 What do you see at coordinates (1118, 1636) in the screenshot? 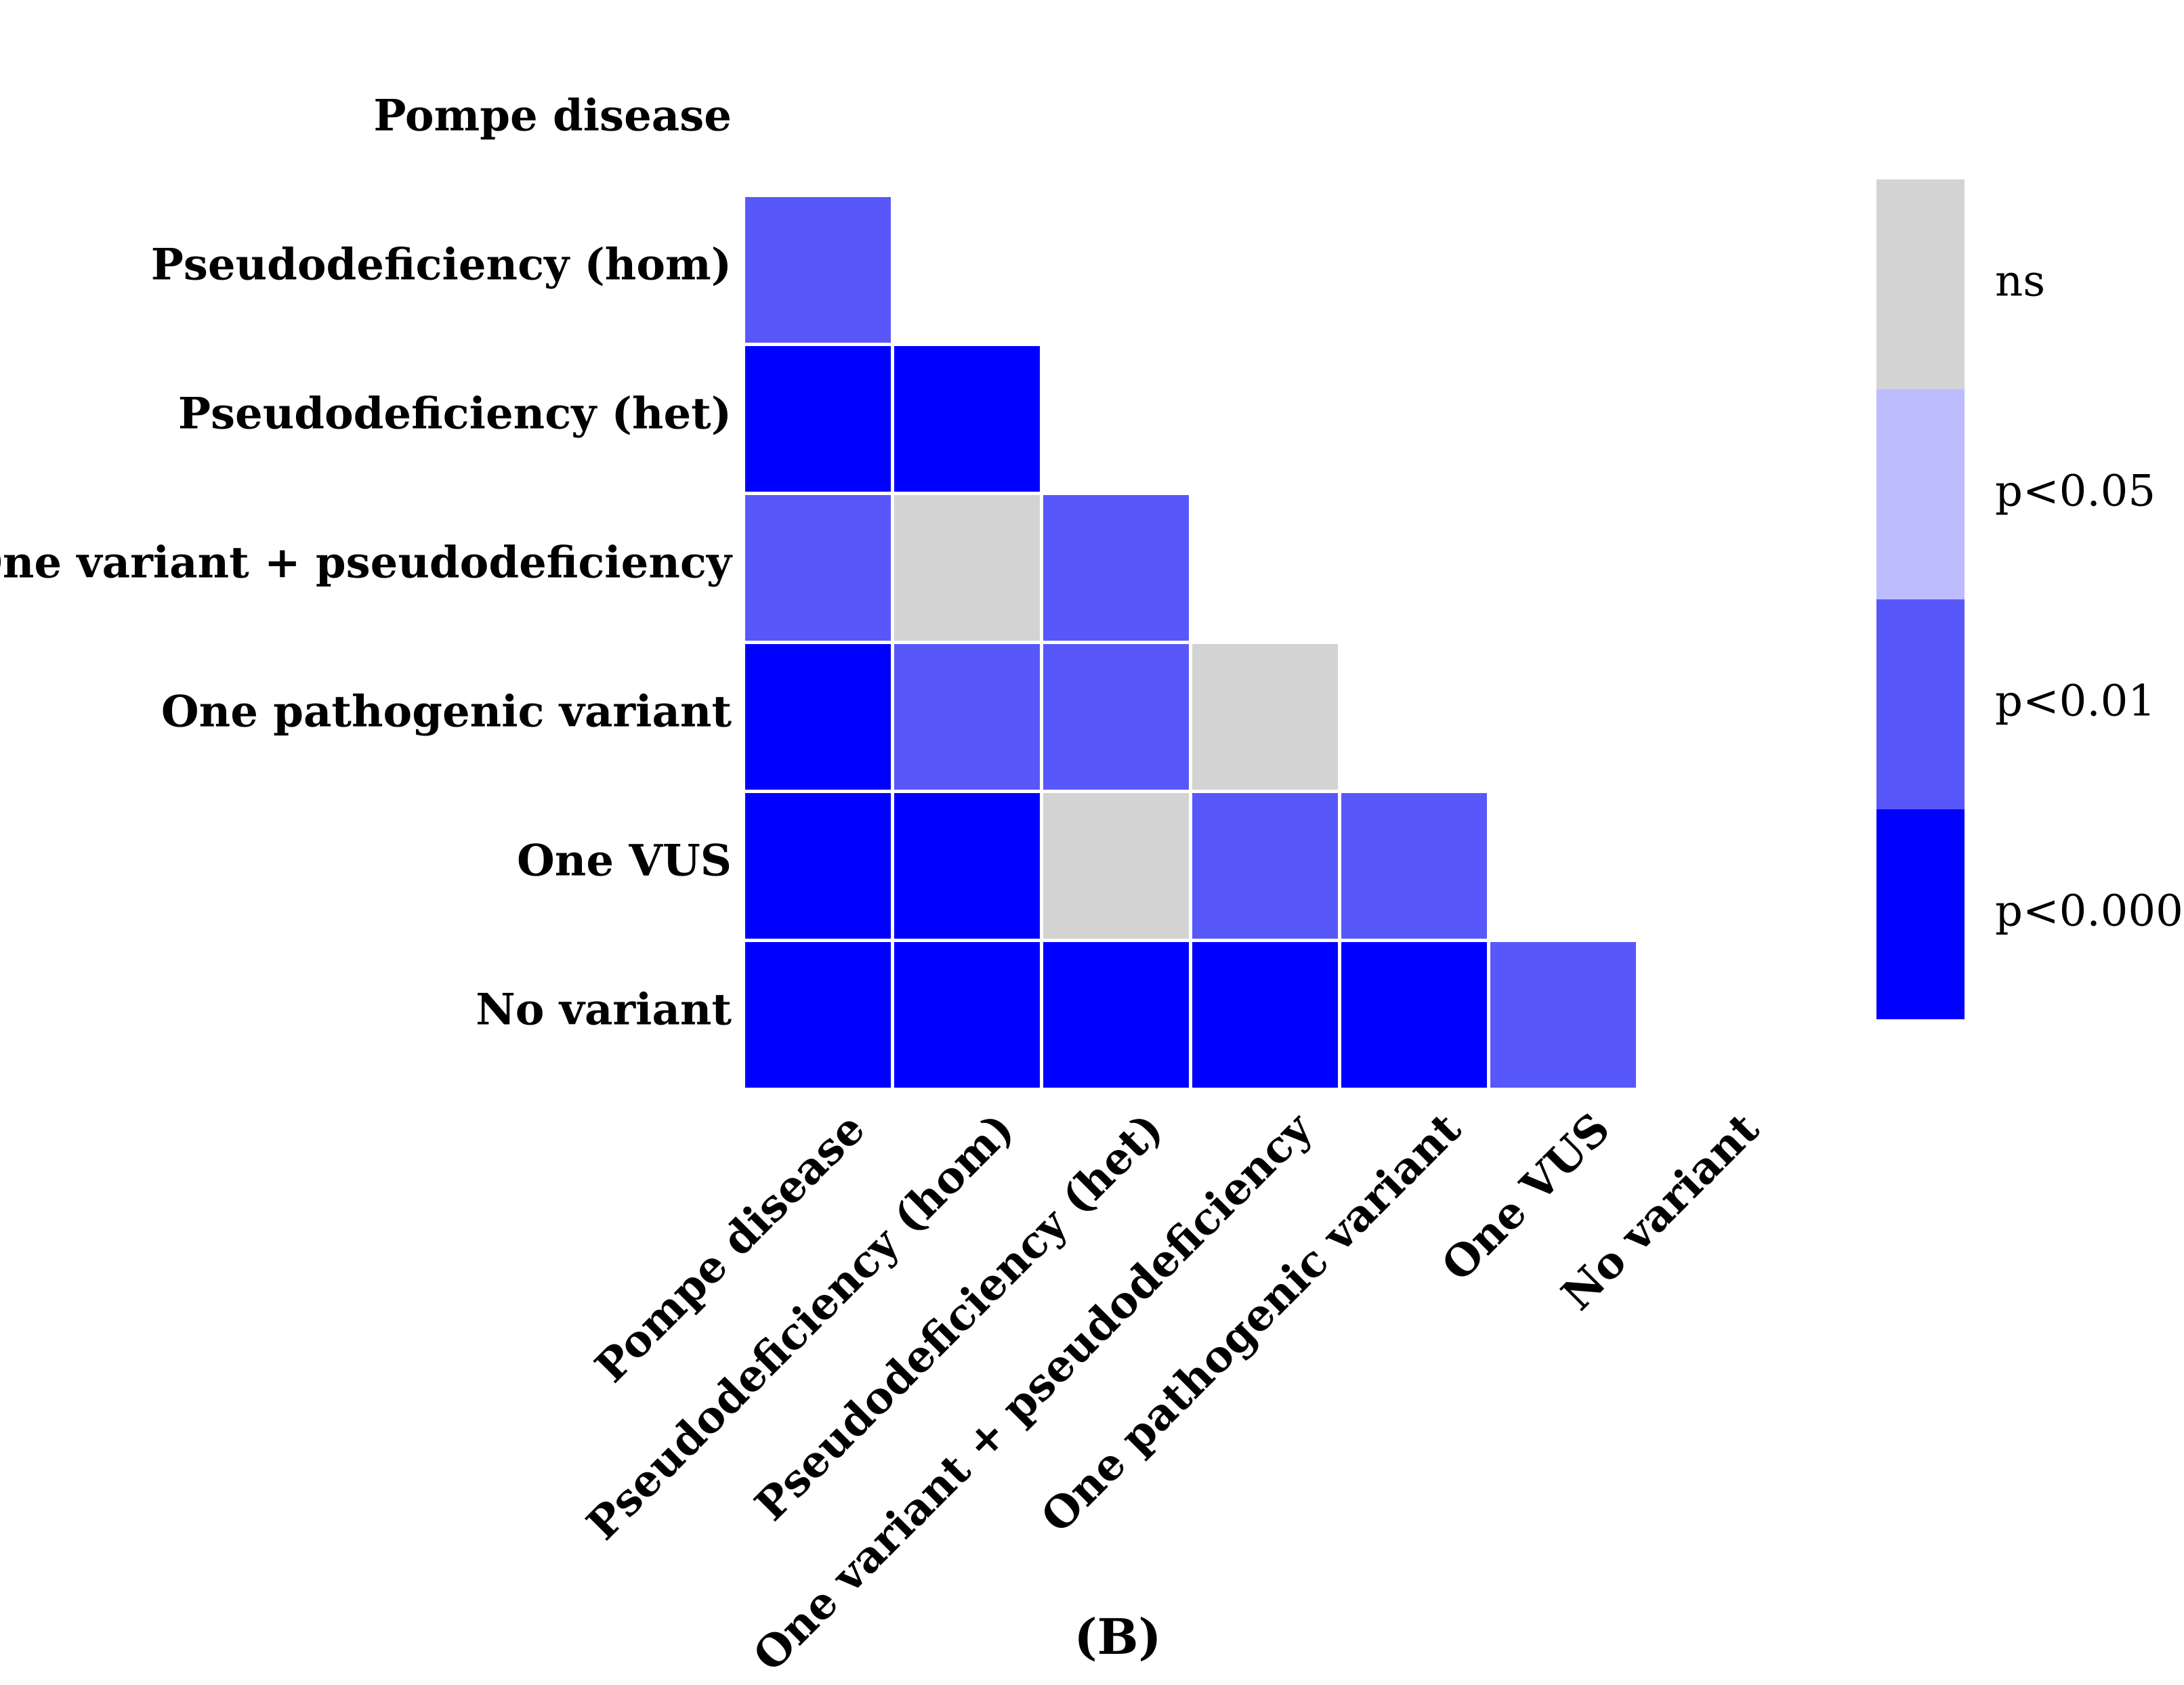
I see `panel-label: (B)` at bounding box center [1118, 1636].